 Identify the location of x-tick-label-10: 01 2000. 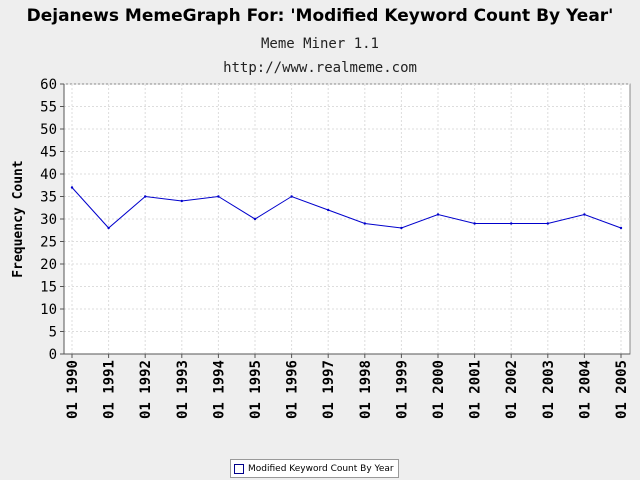
(439, 389).